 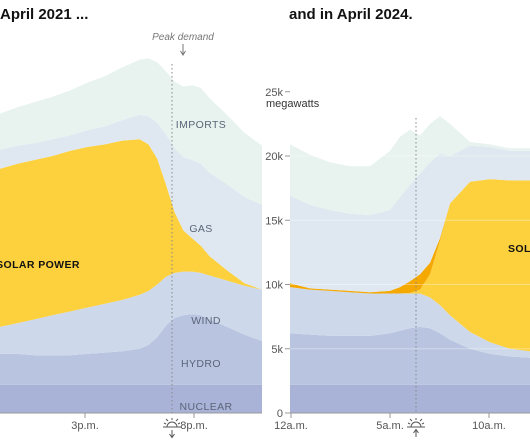 What do you see at coordinates (201, 125) in the screenshot?
I see `layer-label-imports: IMPORTS` at bounding box center [201, 125].